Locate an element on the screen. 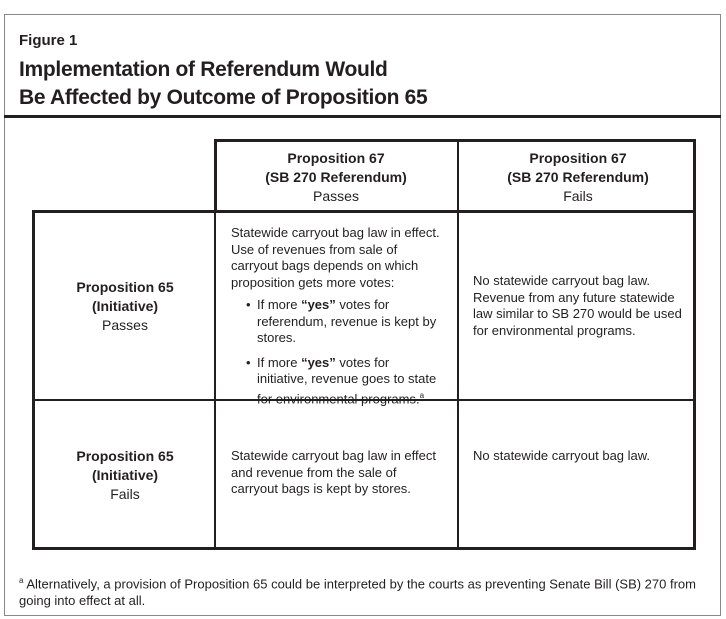 The image size is (726, 619). column-header: Proposition 67 (SB 270 Referendum) Passes is located at coordinates (336, 177).